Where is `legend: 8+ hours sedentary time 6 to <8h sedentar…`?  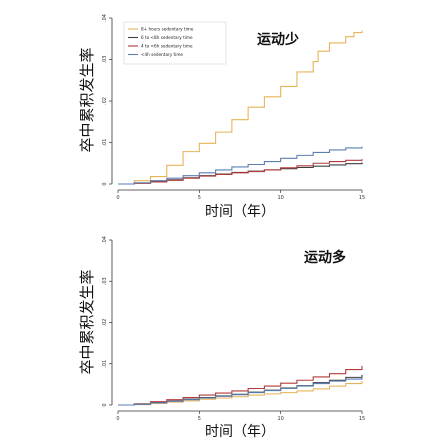 legend: 8+ hours sedentary time 6 to <8h sedentar… is located at coordinates (175, 43).